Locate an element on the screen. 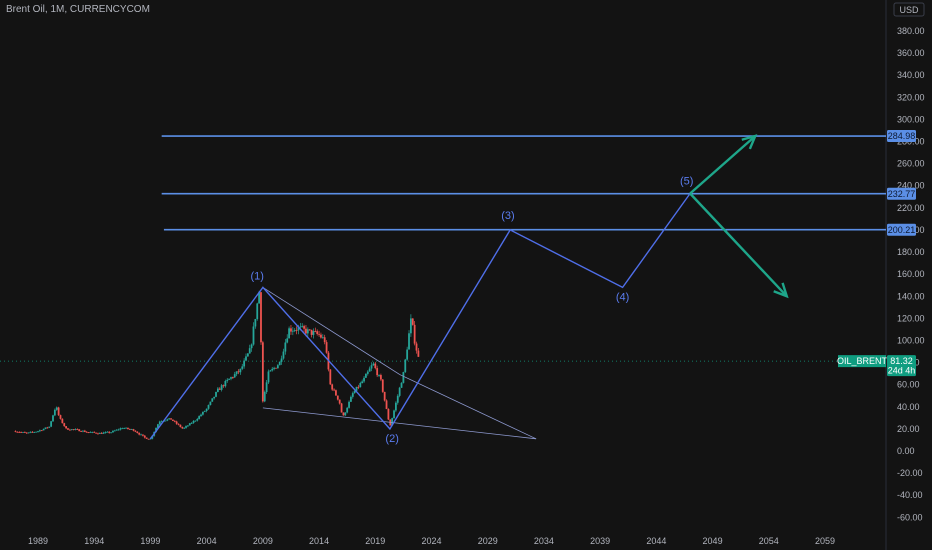 This screenshot has width=932, height=550. horizontal-levels is located at coordinates (523, 183).